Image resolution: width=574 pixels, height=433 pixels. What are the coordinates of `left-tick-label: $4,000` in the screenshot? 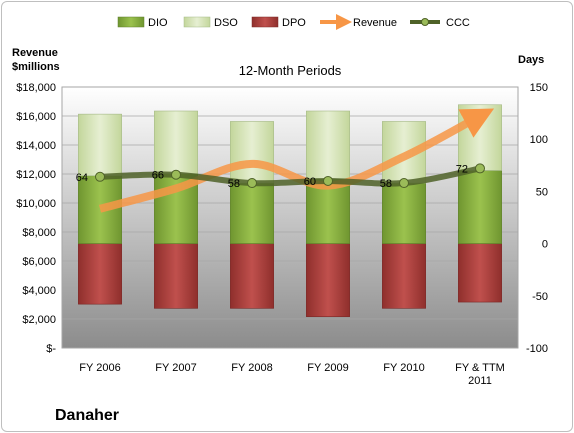 It's located at (39, 291).